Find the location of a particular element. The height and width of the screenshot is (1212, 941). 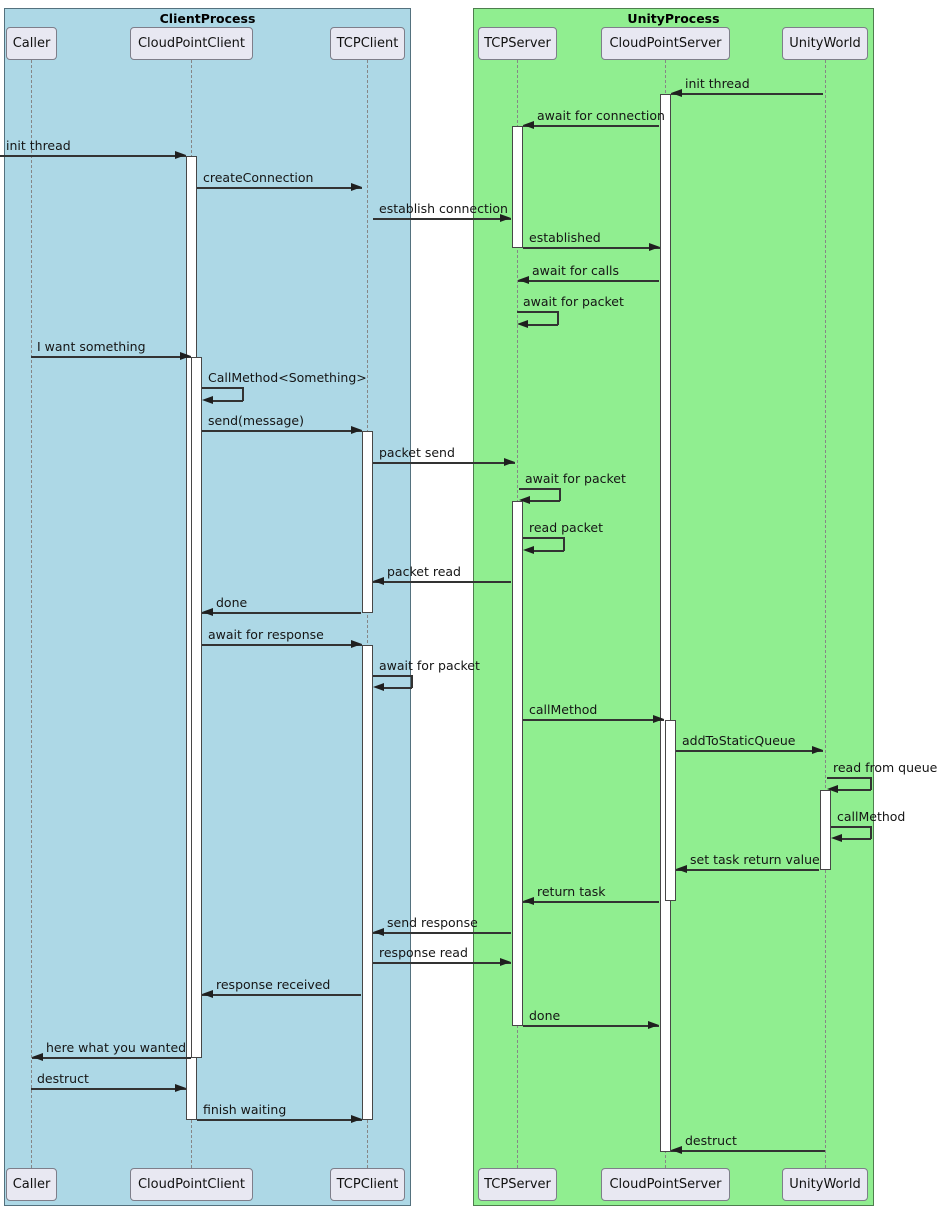

participant-cloudpointclient-bottom: CloudPointClient is located at coordinates (191, 1184).